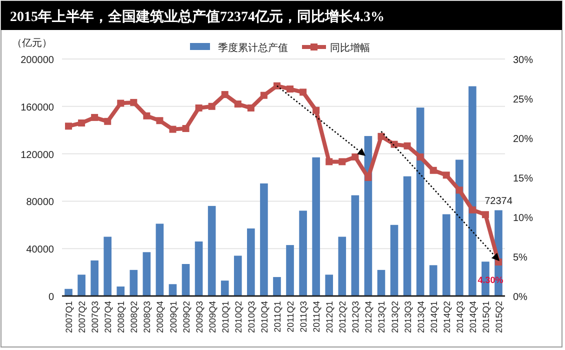 This screenshot has height=350, width=565. What do you see at coordinates (186, 317) in the screenshot?
I see `x-tick-label: 2009Q2` at bounding box center [186, 317].